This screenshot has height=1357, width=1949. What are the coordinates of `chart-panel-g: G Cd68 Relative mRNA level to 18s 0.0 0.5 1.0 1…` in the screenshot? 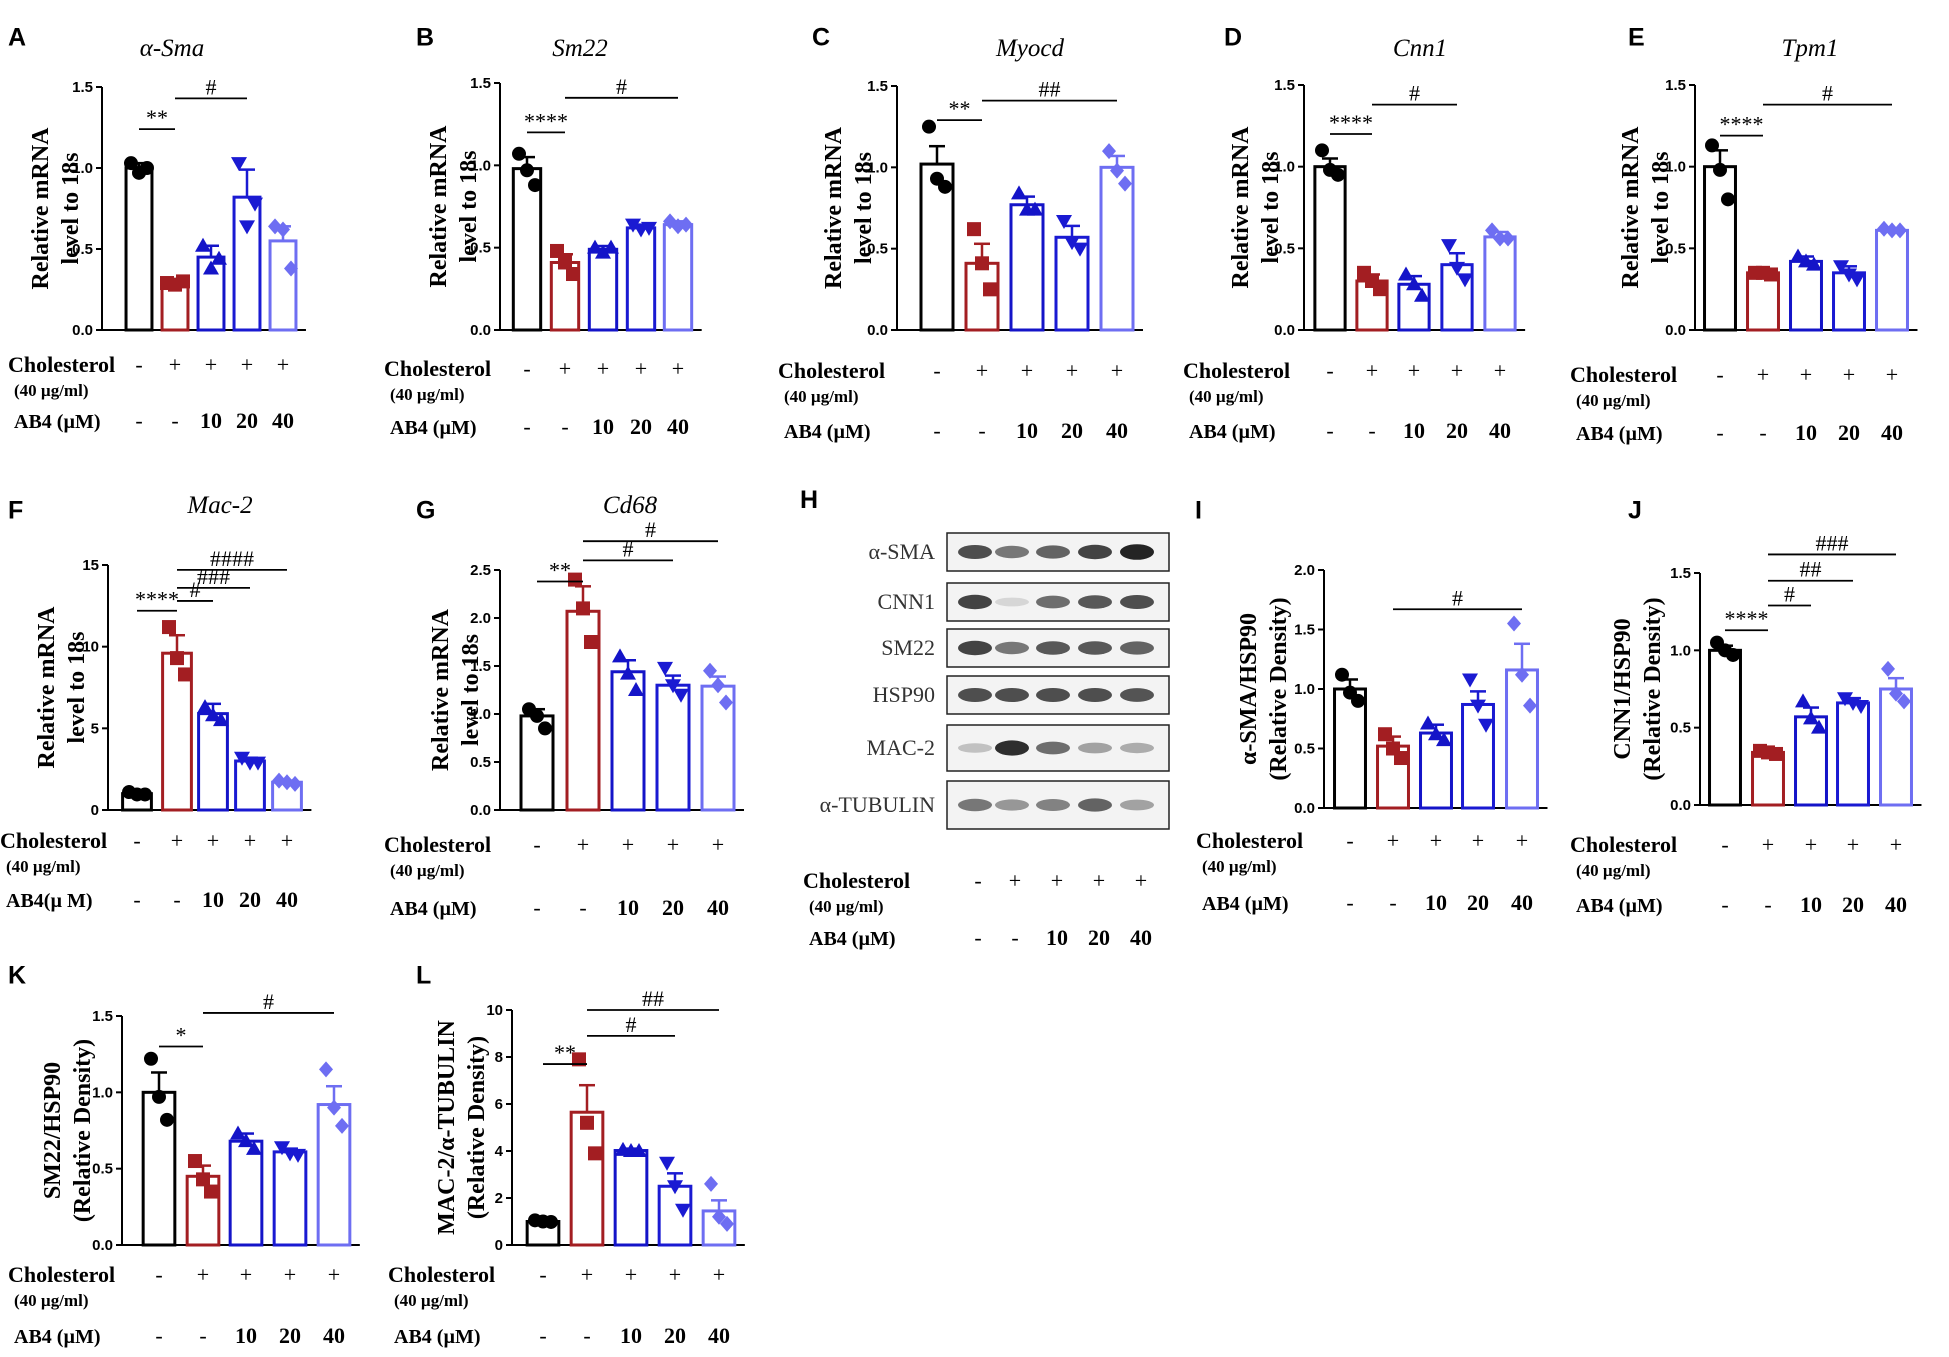 It's located at (564, 706).